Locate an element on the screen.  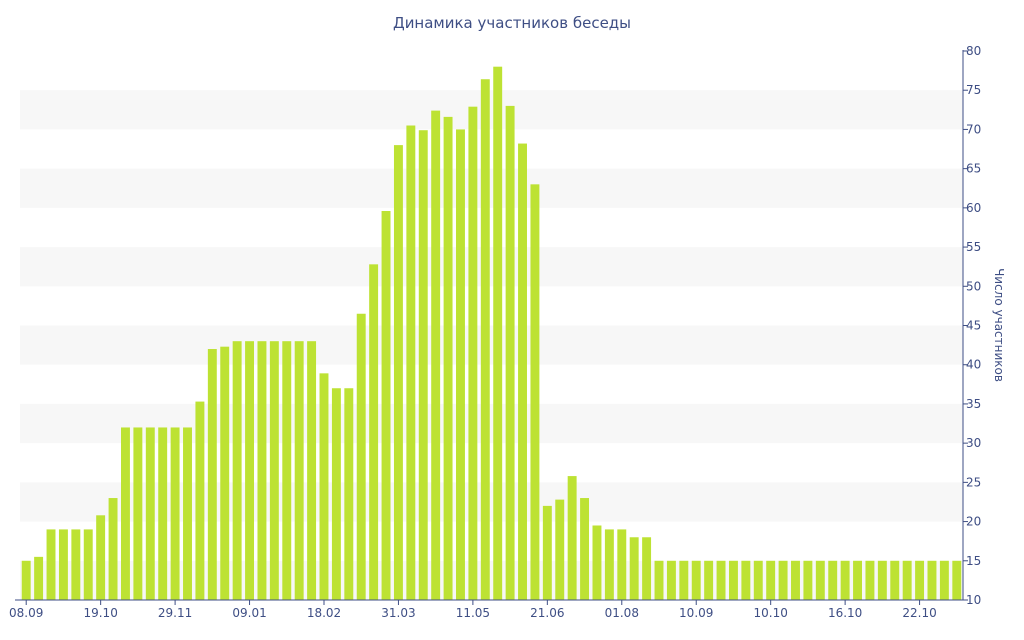
y-tick-label: 45 is located at coordinates (973, 326).